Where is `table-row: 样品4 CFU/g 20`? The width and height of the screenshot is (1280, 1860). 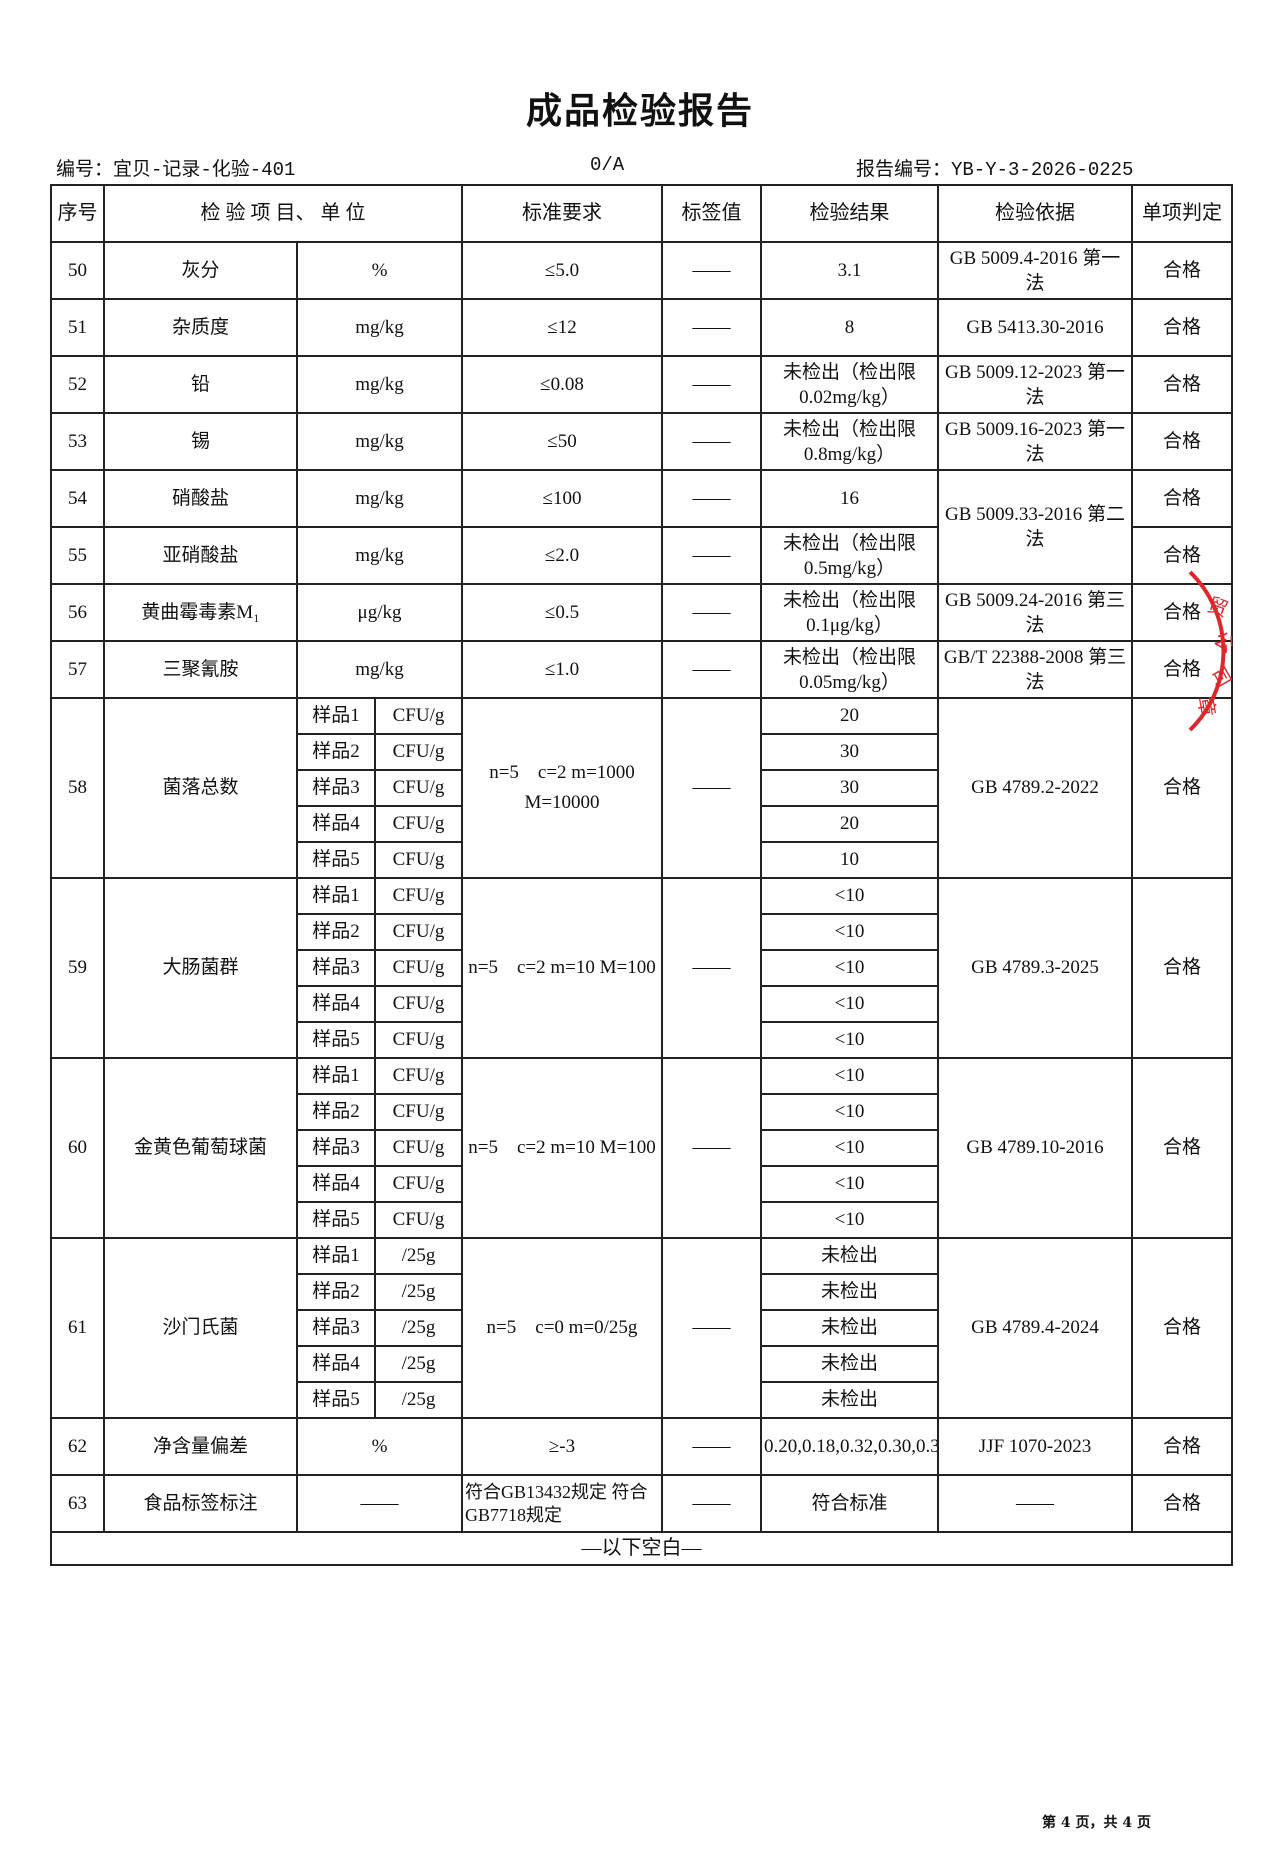 table-row: 样品4 CFU/g 20 is located at coordinates (641, 824).